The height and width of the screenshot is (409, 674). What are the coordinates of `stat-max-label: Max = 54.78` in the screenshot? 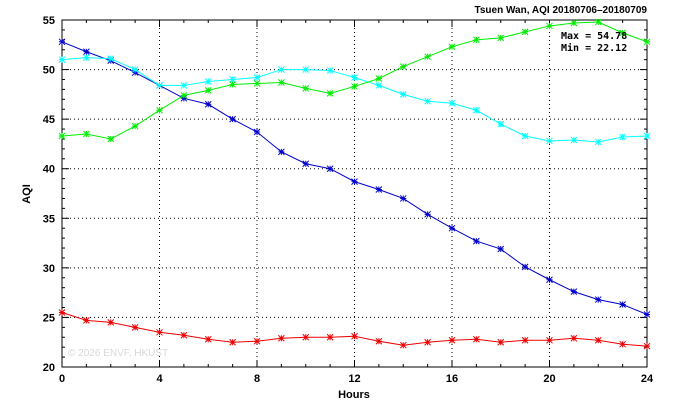 It's located at (594, 36).